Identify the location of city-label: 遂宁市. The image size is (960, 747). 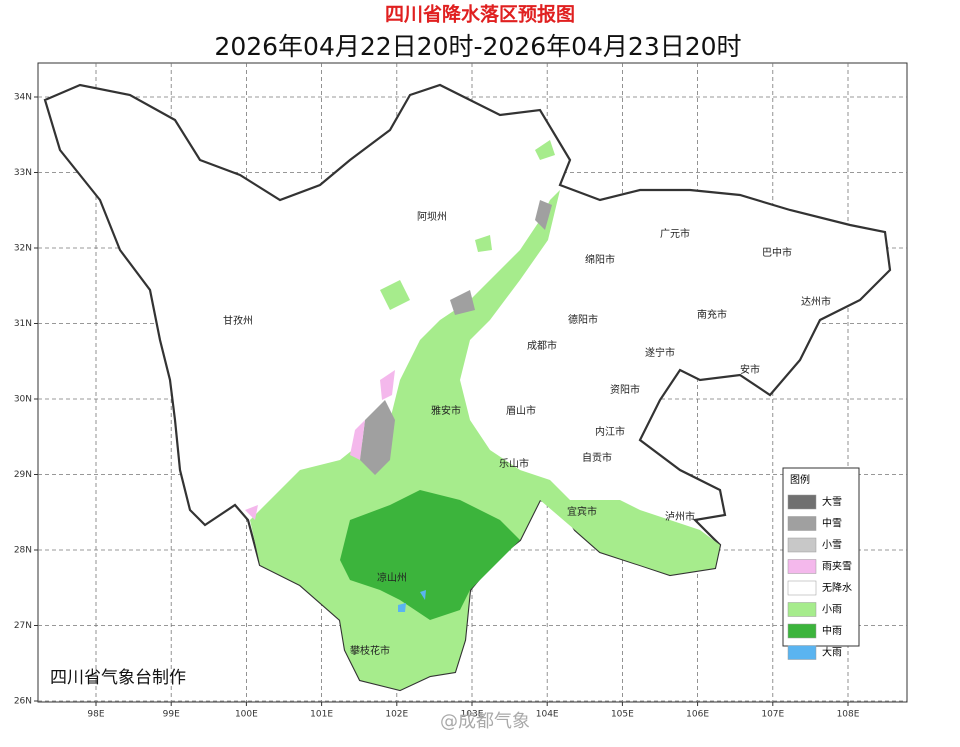
(660, 352).